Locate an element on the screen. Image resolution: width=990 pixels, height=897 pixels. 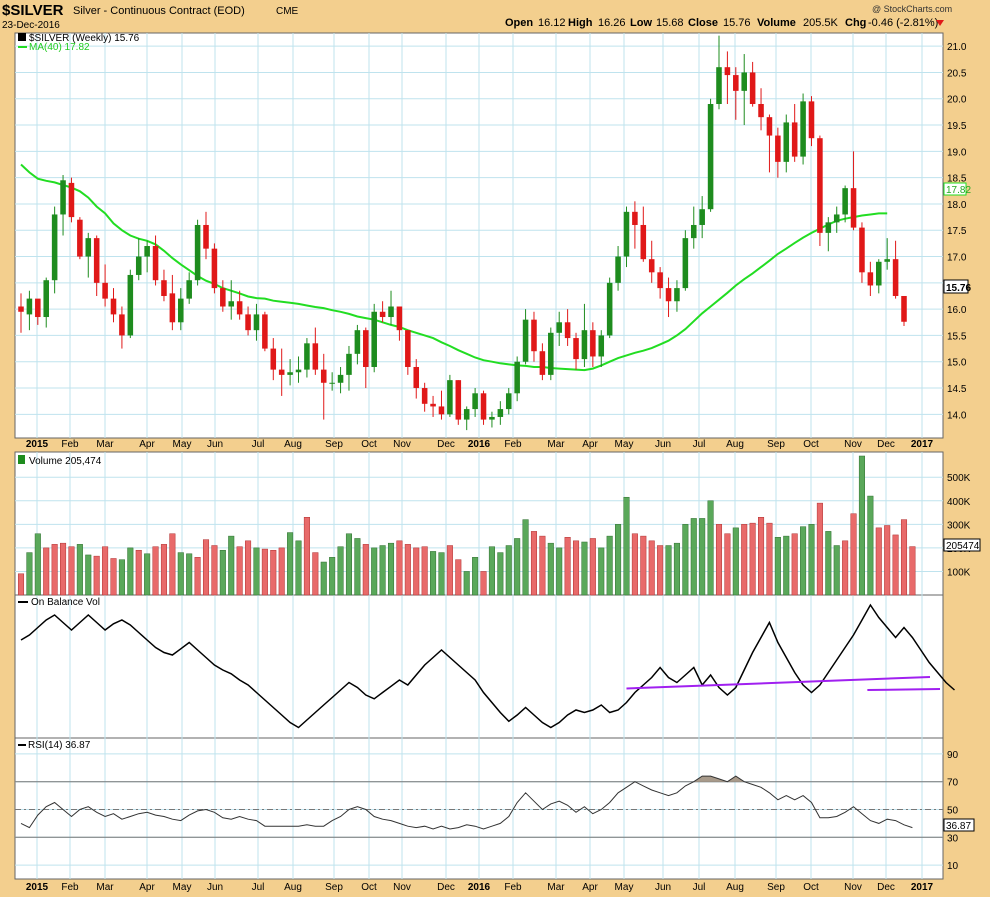
last-price-tag is located at coordinates (956, 286).